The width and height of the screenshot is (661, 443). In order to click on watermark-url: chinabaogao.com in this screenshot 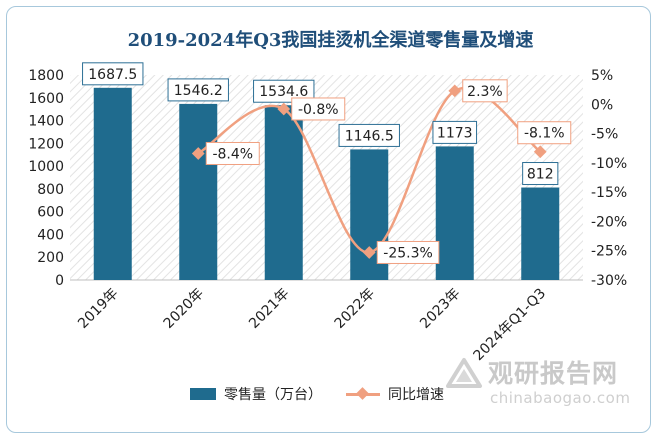, I will do `click(560, 398)`.